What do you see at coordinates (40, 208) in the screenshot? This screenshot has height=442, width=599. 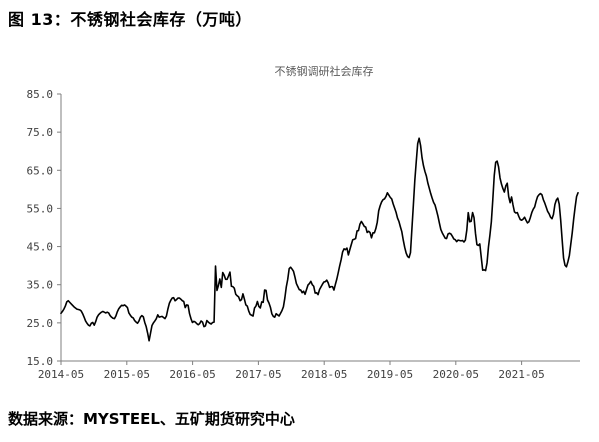 I see `y-tick-label: 55.0` at bounding box center [40, 208].